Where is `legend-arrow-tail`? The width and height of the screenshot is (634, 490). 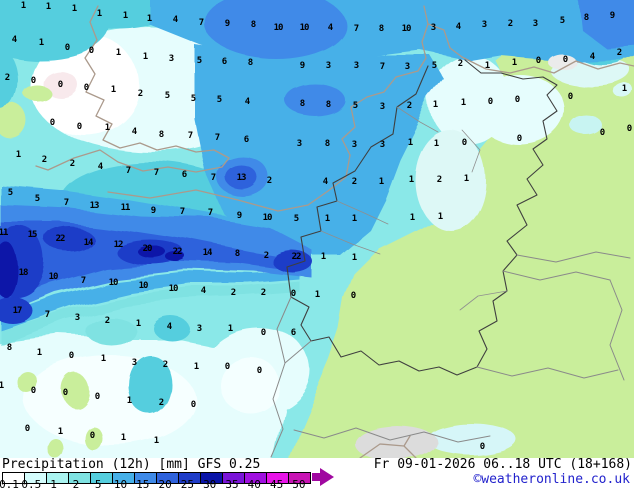
legend-arrow-tail is located at coordinates (316, 477).